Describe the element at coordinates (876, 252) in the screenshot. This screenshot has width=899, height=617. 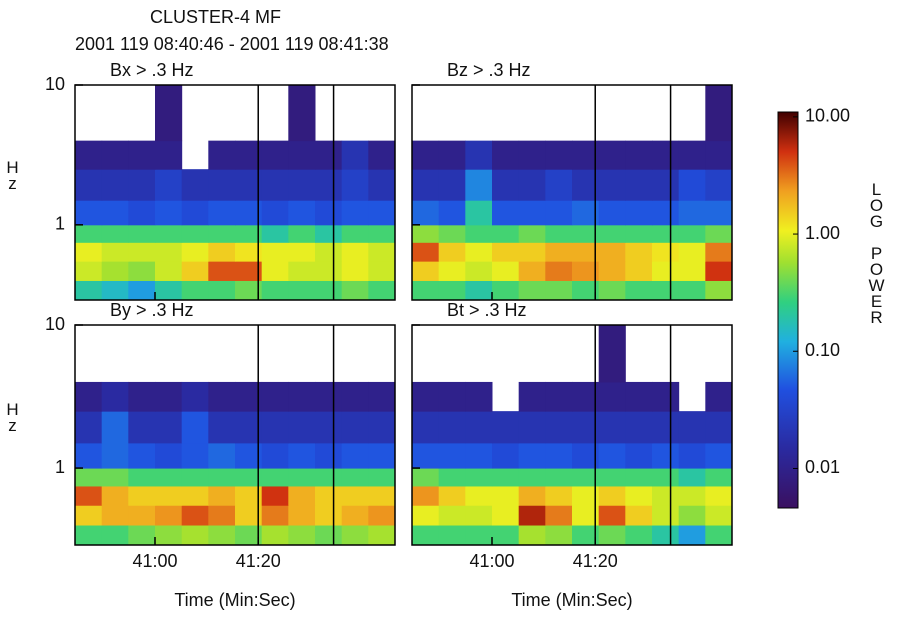
I see `colorbar-label: LOG POWER` at that location.